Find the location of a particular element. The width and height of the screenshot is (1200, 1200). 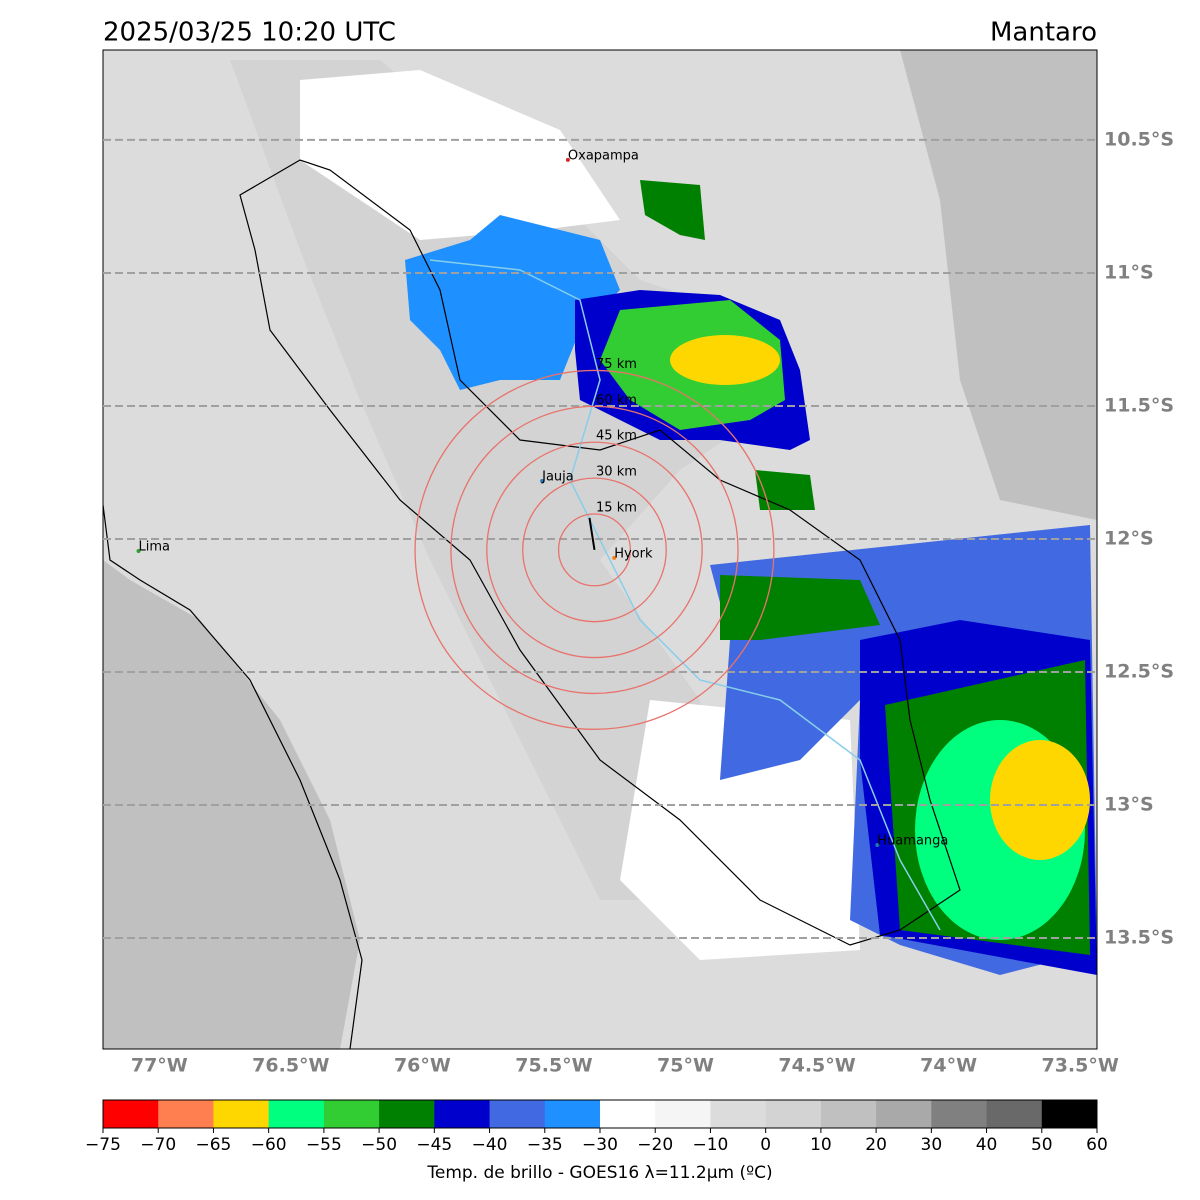

ocean is located at coordinates (231, 804).